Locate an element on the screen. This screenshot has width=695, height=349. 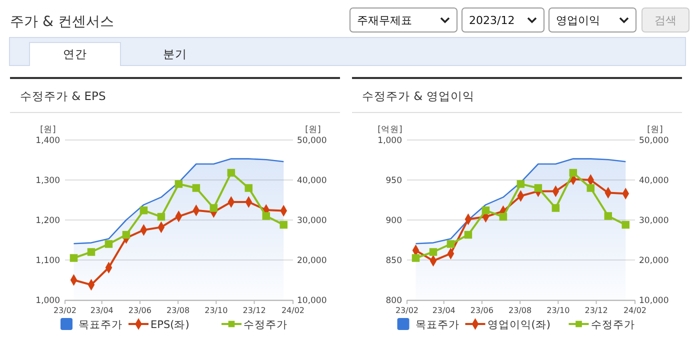
text: 영업이익 is located at coordinates (578, 20).